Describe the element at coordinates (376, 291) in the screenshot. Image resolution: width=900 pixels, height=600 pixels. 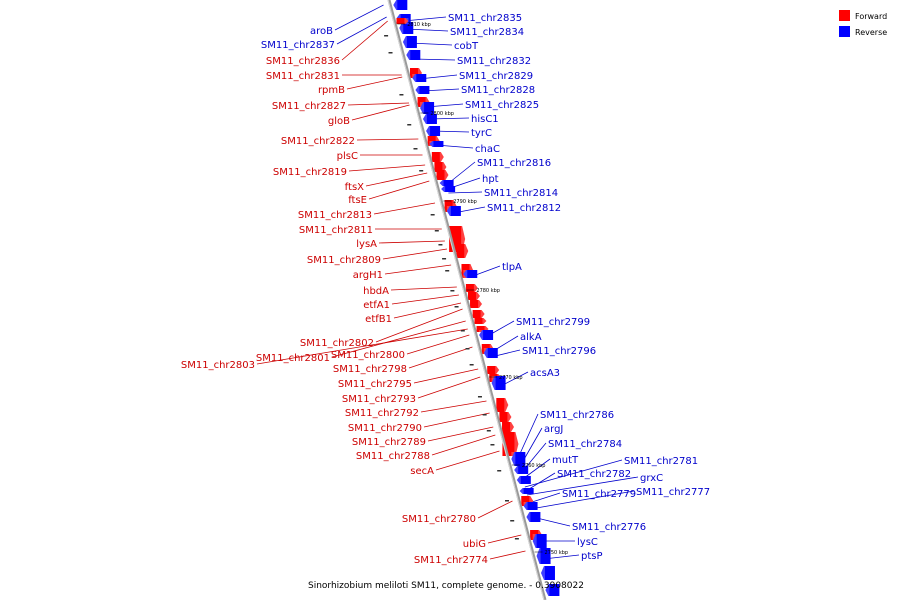
I see `gene-label: hbdA` at that location.